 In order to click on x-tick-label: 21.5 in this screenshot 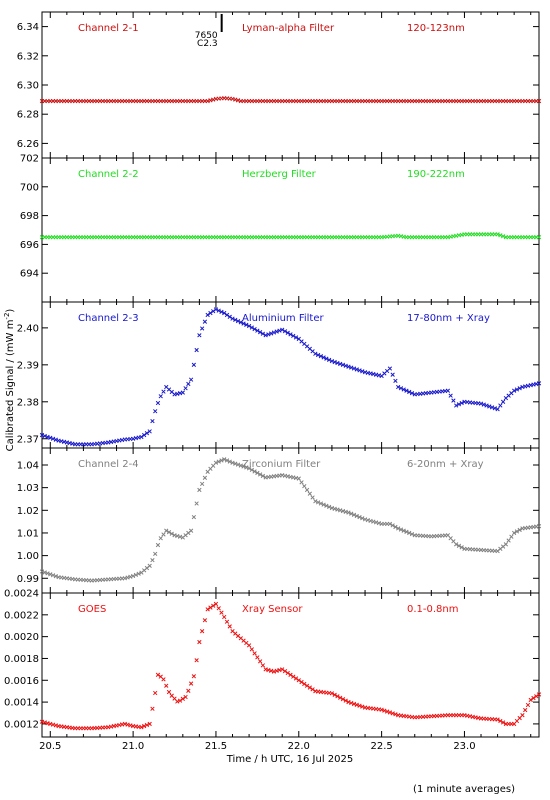, I will do `click(216, 746)`.